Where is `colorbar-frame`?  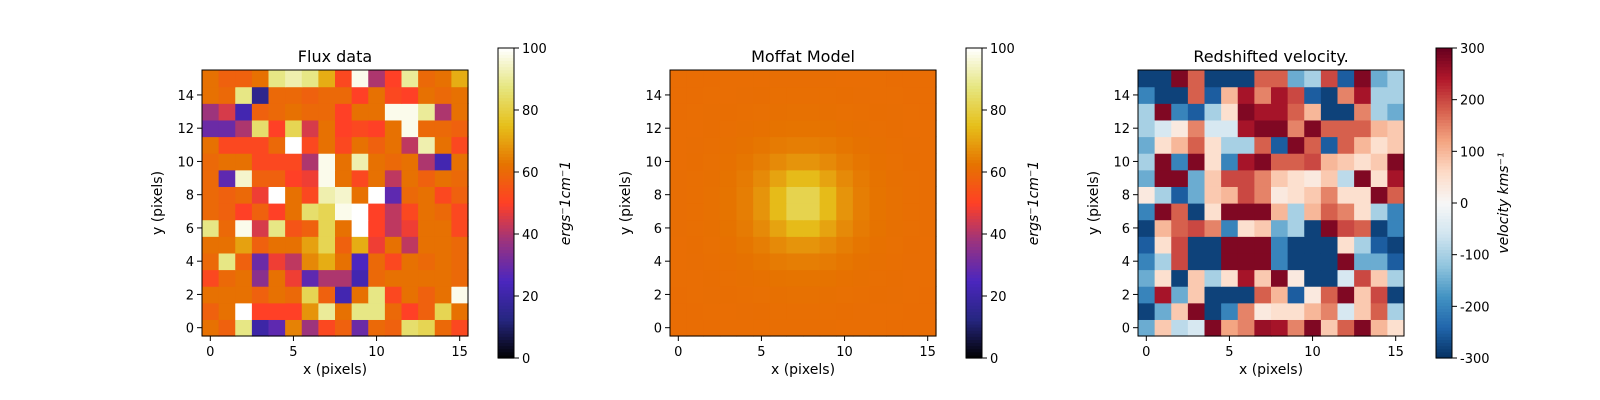 colorbar-frame is located at coordinates (506, 203).